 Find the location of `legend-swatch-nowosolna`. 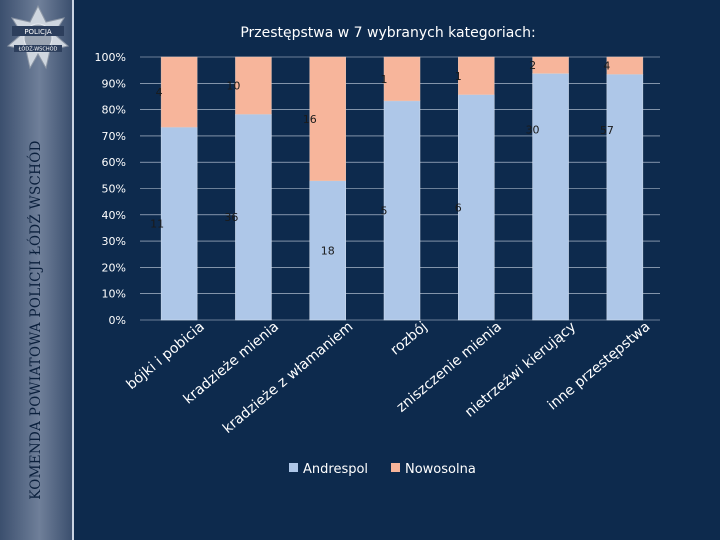

legend-swatch-nowosolna is located at coordinates (395, 467).